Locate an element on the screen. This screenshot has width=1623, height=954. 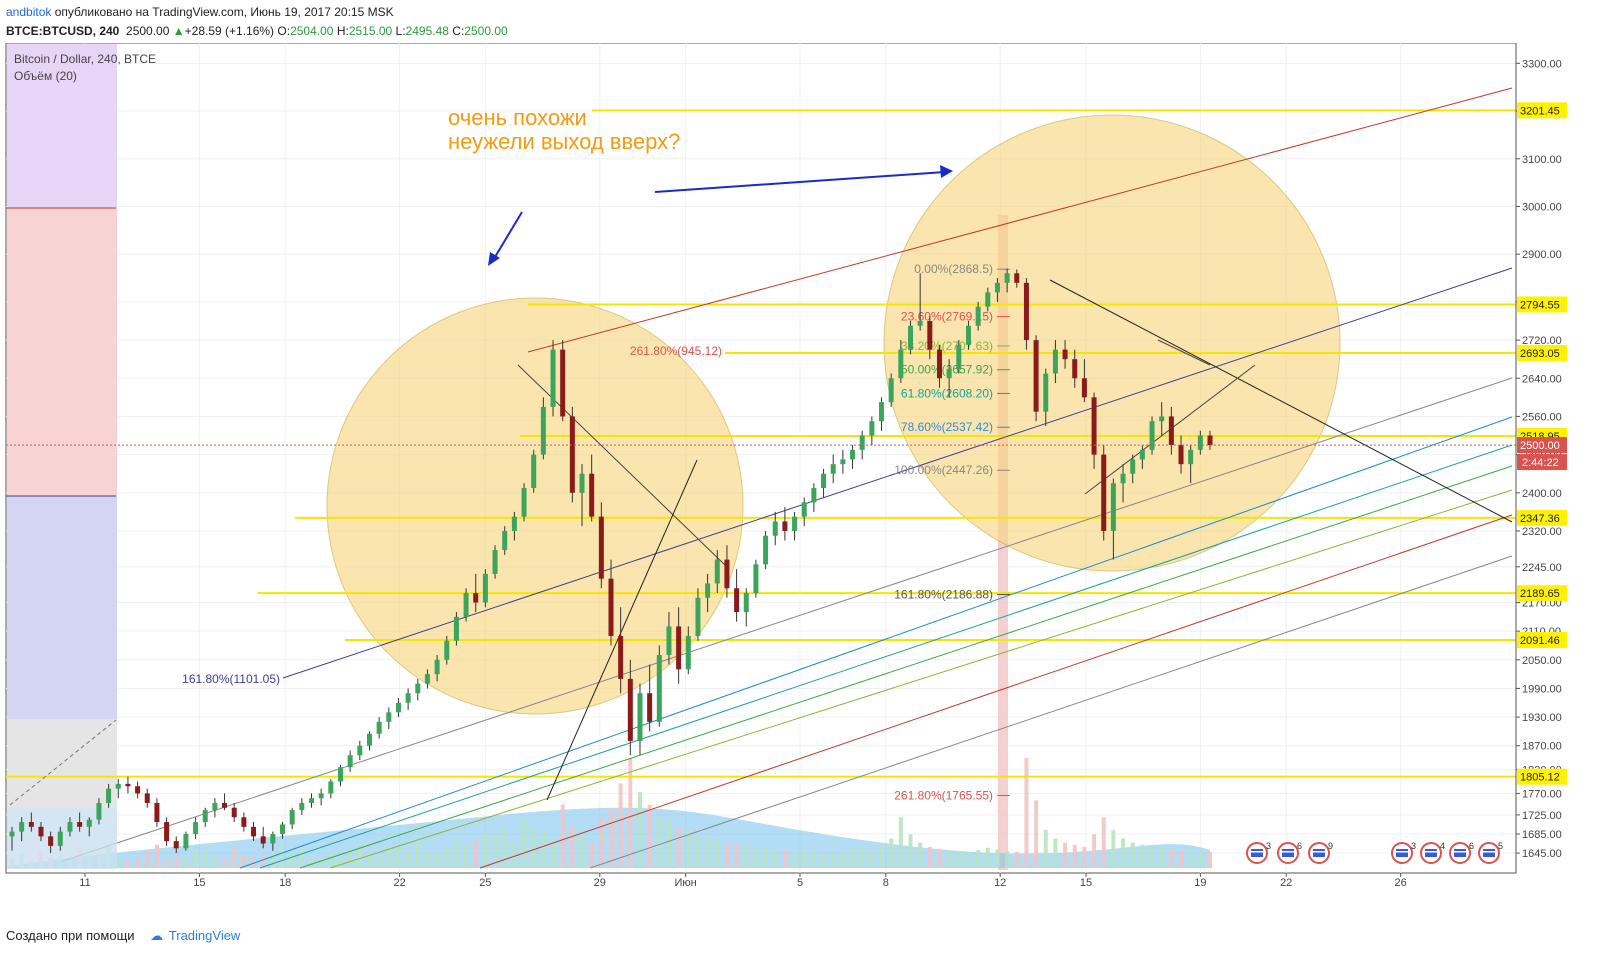
y-tick-label: 1685.00 is located at coordinates (1542, 835).